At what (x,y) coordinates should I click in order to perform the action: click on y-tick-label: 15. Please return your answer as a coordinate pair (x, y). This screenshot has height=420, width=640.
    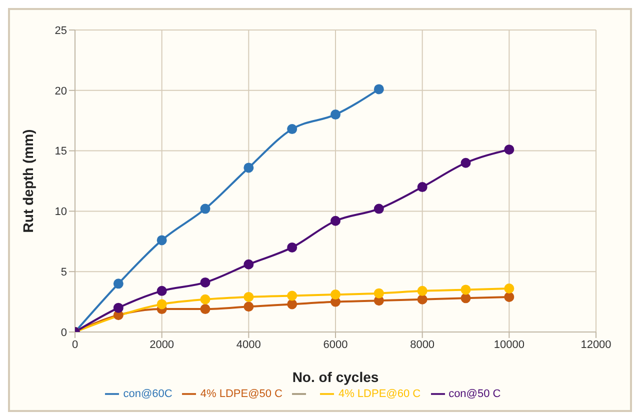
    Looking at the image, I should click on (60, 152).